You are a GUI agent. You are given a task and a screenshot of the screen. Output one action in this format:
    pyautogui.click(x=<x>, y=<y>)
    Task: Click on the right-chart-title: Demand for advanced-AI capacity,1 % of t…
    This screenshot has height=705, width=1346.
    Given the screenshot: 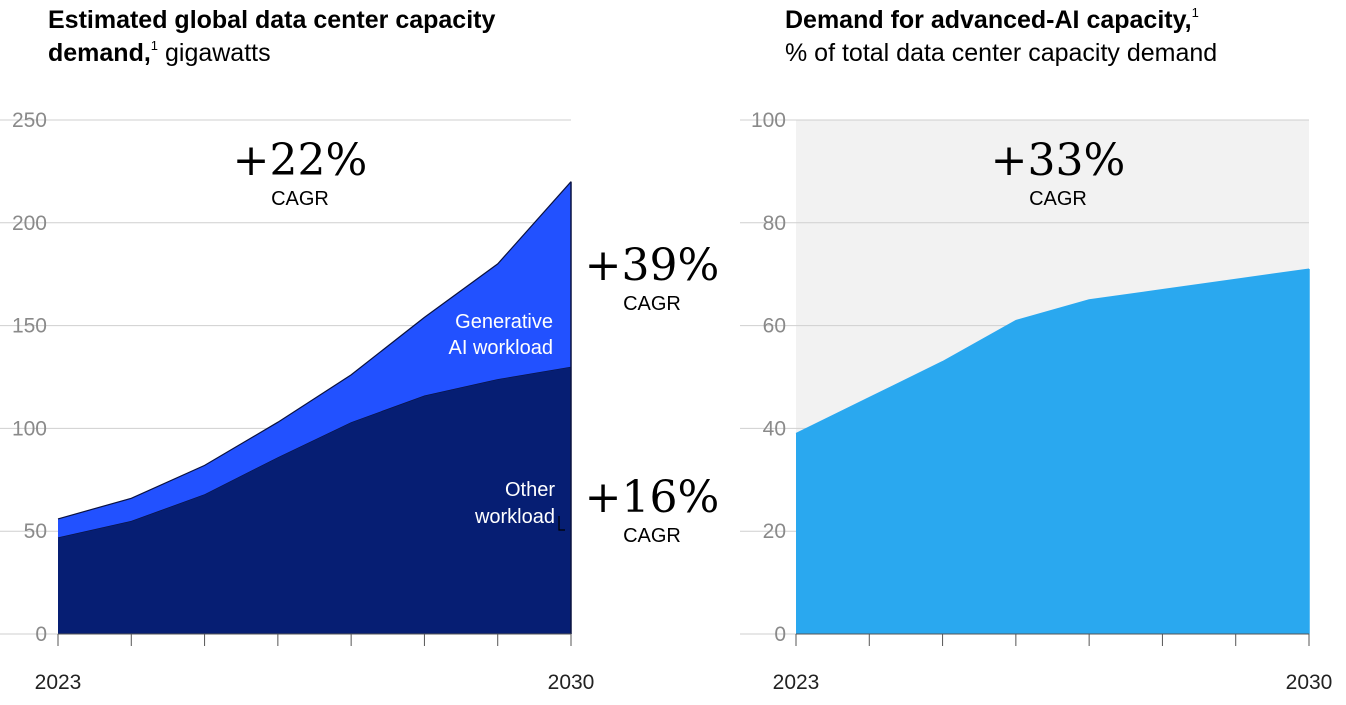 What is the action you would take?
    pyautogui.click(x=1065, y=37)
    